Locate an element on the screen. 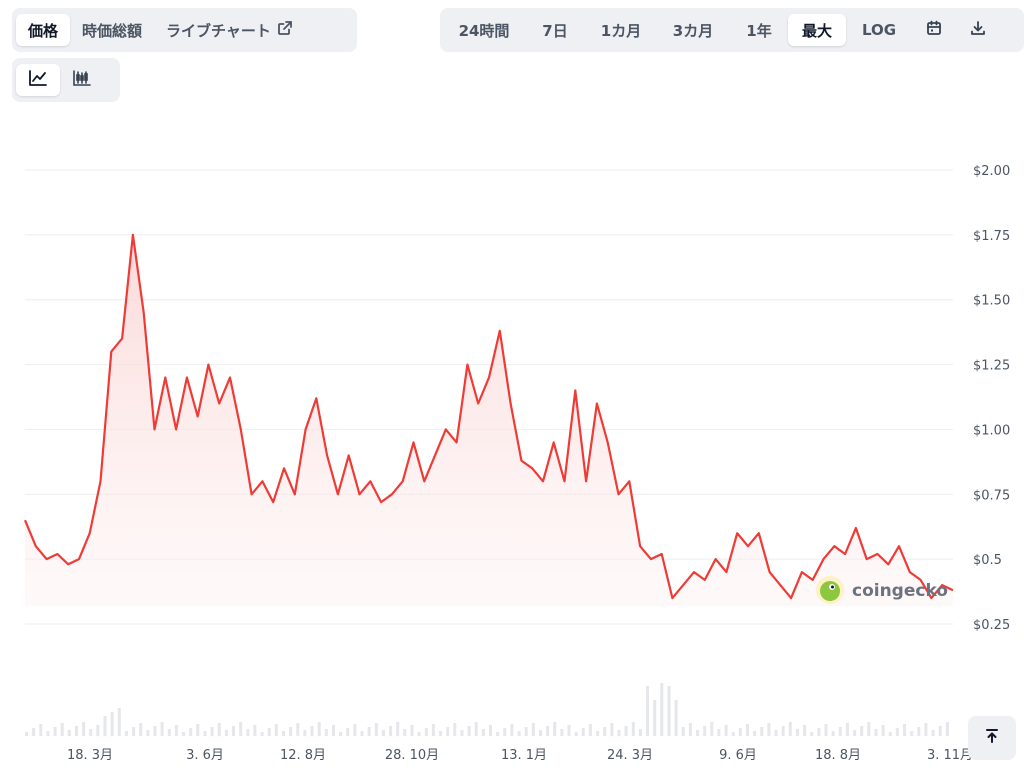 Image resolution: width=1024 pixels, height=780 pixels. tab-range-1m-label: 1カ月 is located at coordinates (621, 30).